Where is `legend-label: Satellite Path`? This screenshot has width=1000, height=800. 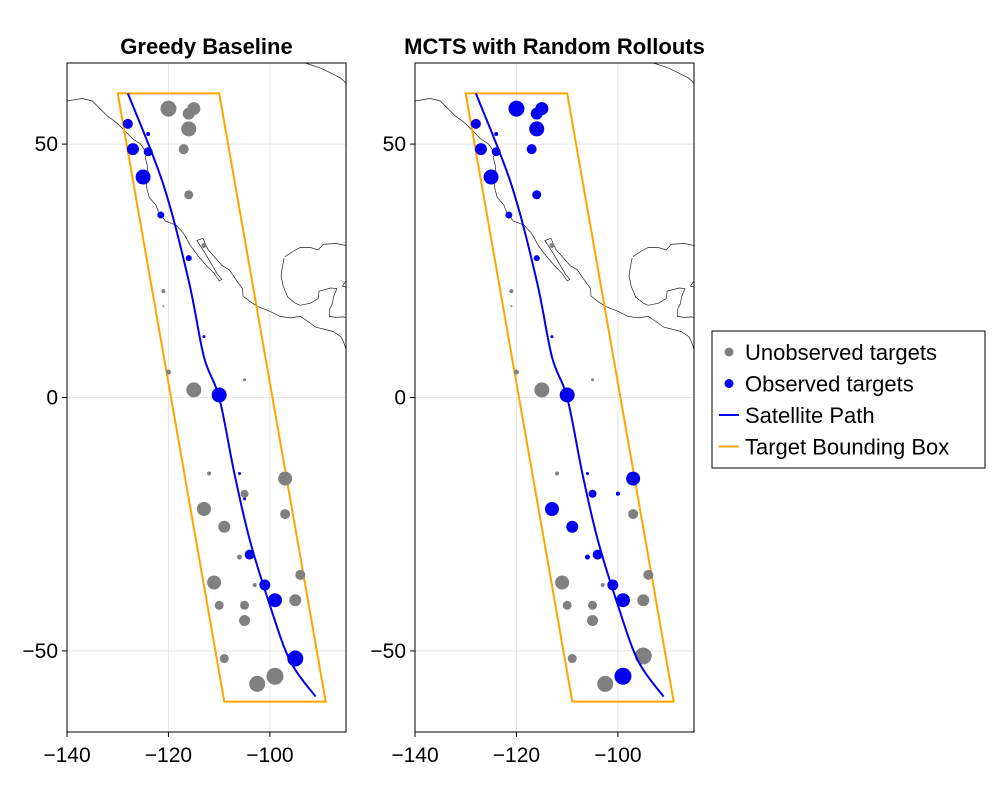
legend-label: Satellite Path is located at coordinates (810, 415).